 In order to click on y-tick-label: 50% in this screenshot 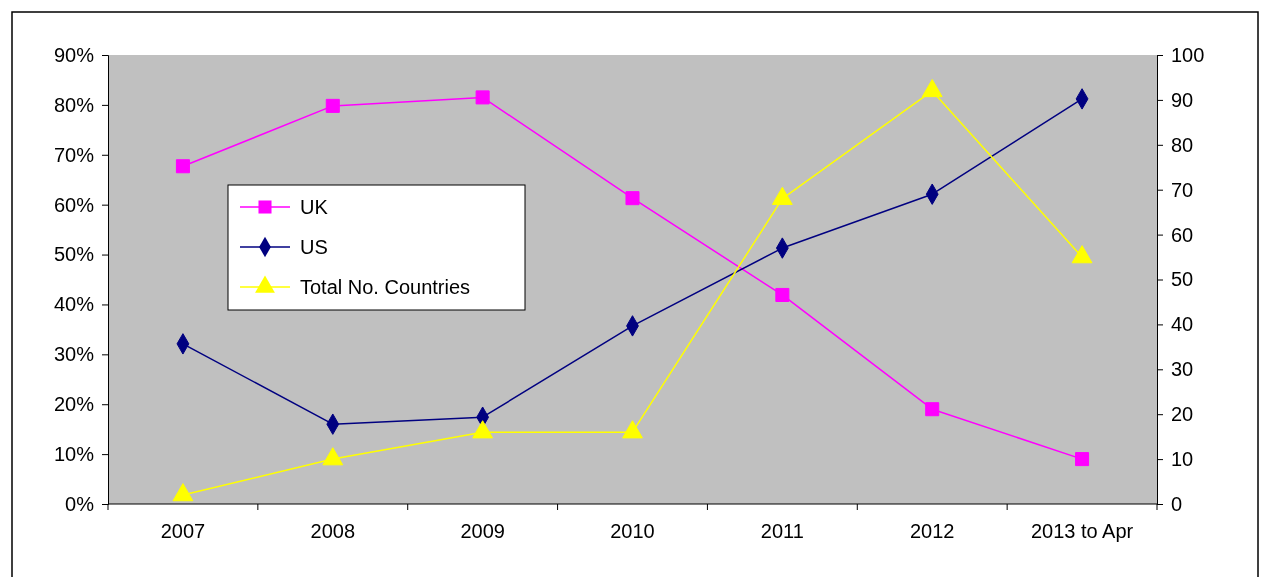, I will do `click(74, 254)`.